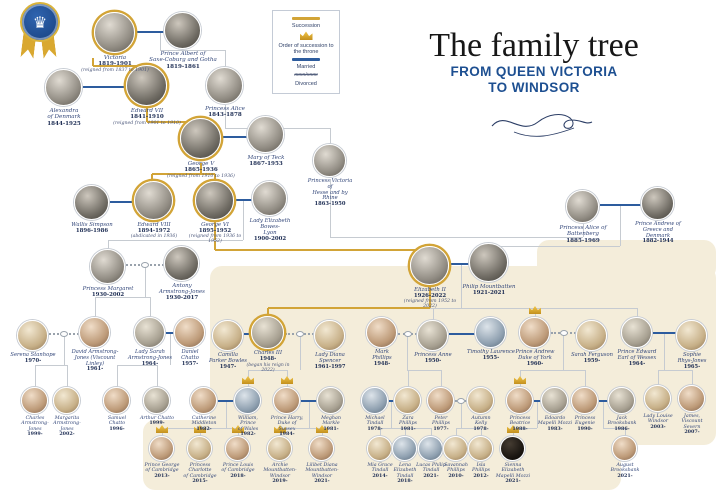 The height and width of the screenshot is (494, 720). I want to click on person-label-sophie-rhys-jones: Sophie Rhys-Jones 1965-, so click(692, 361).